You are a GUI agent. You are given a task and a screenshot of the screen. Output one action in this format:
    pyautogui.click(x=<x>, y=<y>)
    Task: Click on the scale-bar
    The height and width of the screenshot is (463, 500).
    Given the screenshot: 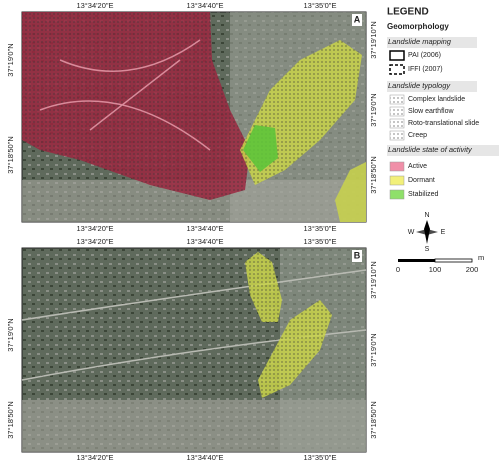 What is the action you would take?
    pyautogui.click(x=435, y=260)
    